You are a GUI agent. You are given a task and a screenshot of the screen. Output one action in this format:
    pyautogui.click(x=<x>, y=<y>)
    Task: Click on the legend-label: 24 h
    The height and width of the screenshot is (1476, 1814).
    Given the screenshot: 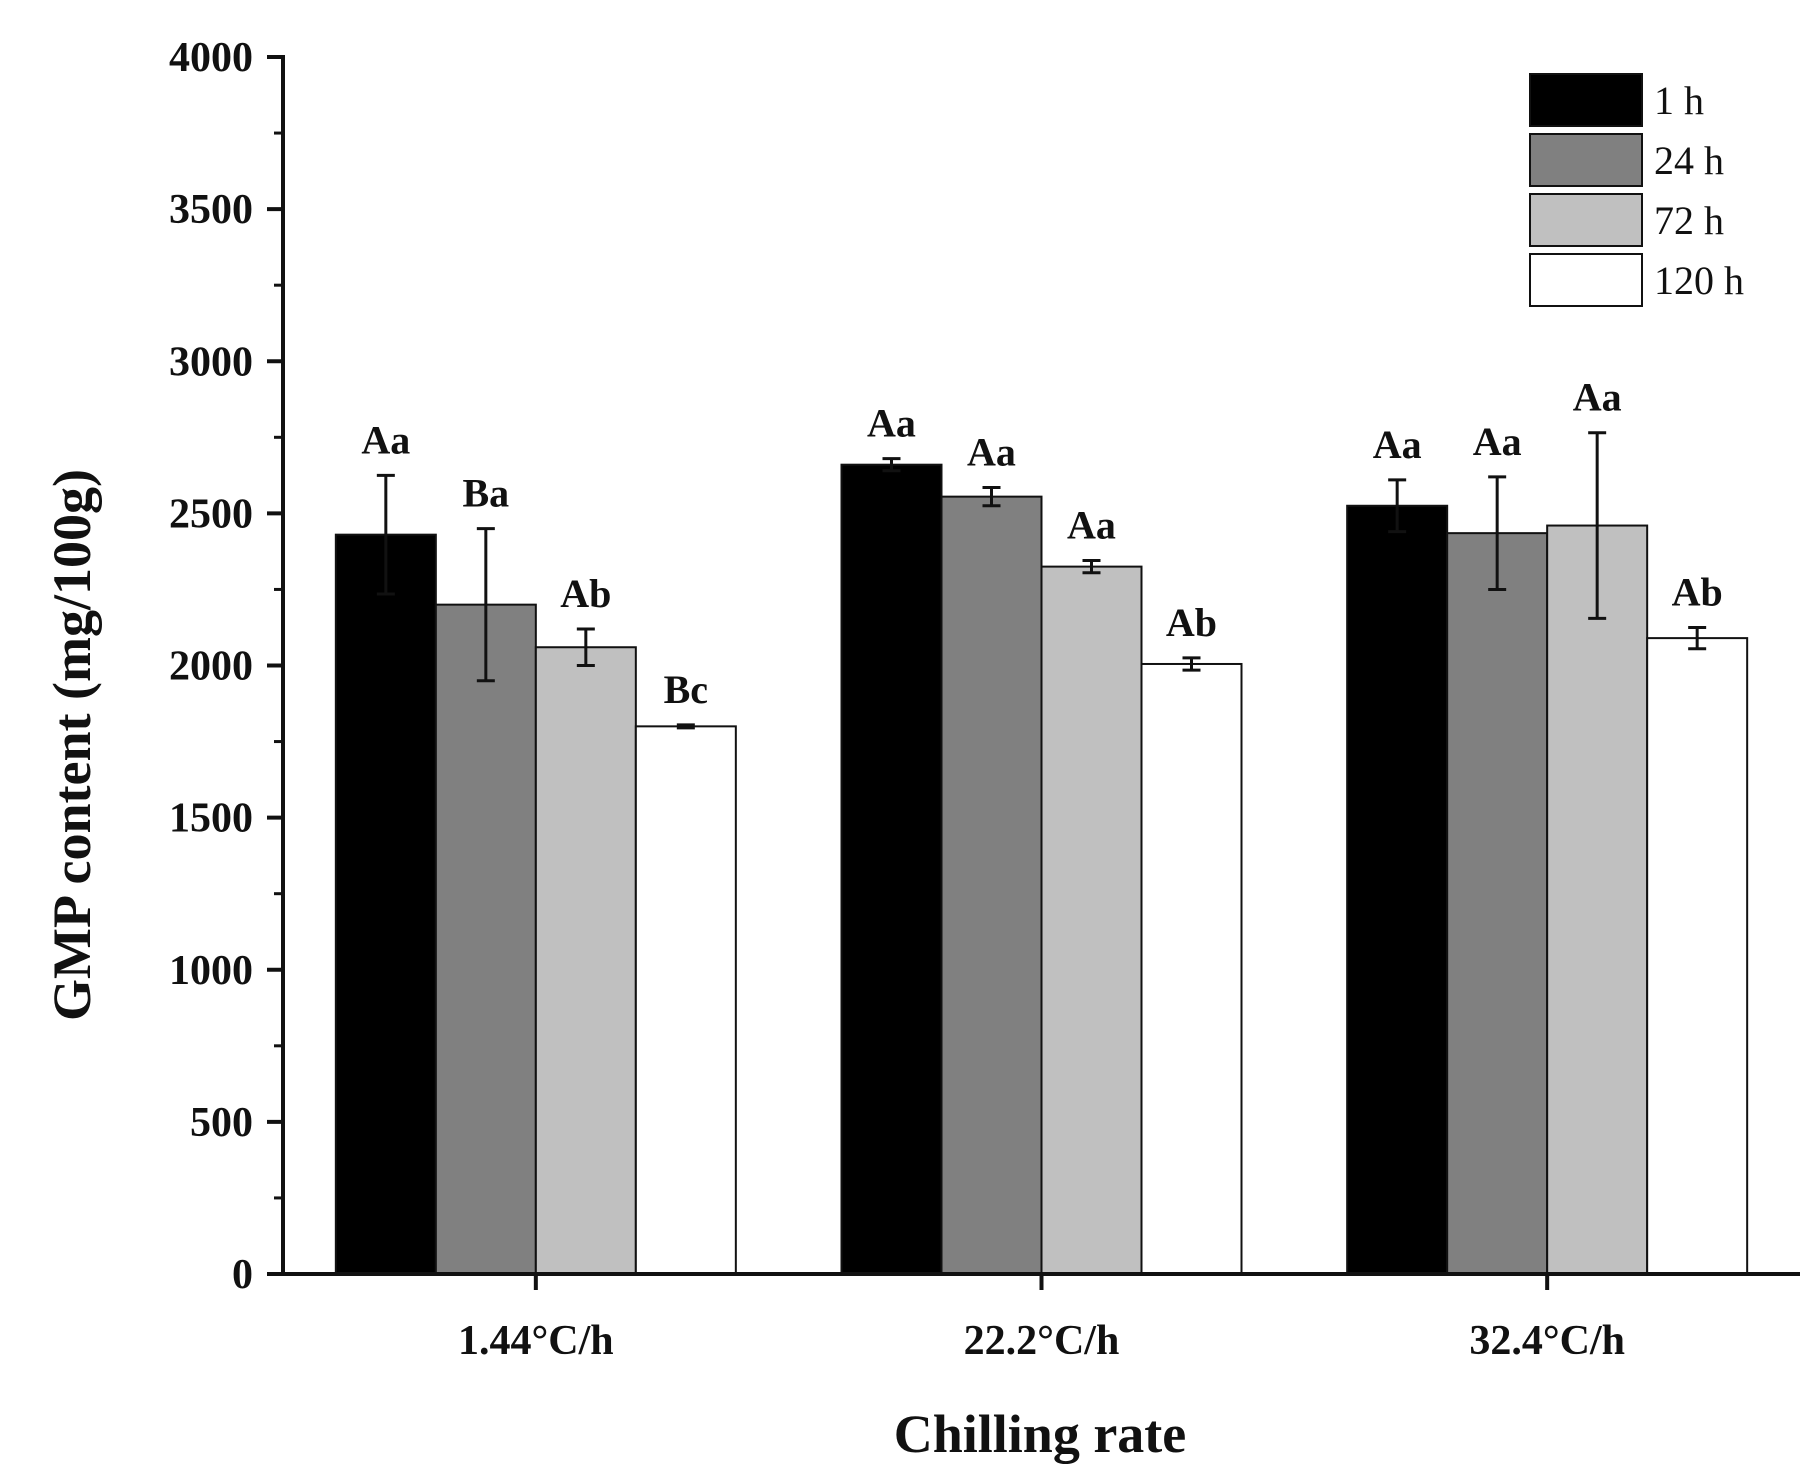 What is the action you would take?
    pyautogui.click(x=1689, y=160)
    